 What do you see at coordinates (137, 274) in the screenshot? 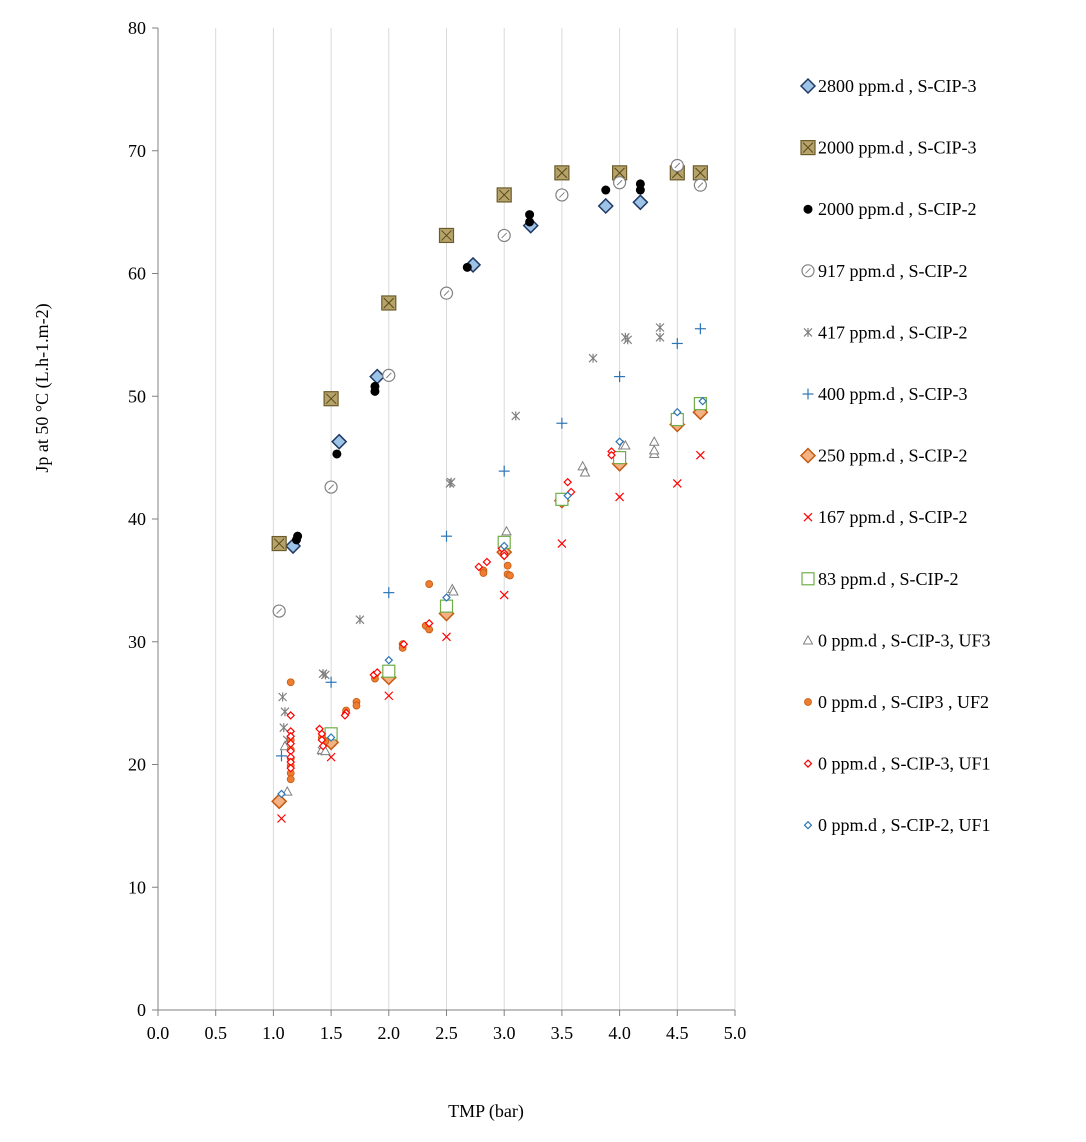
I see `y-tick-label: 60` at bounding box center [137, 274].